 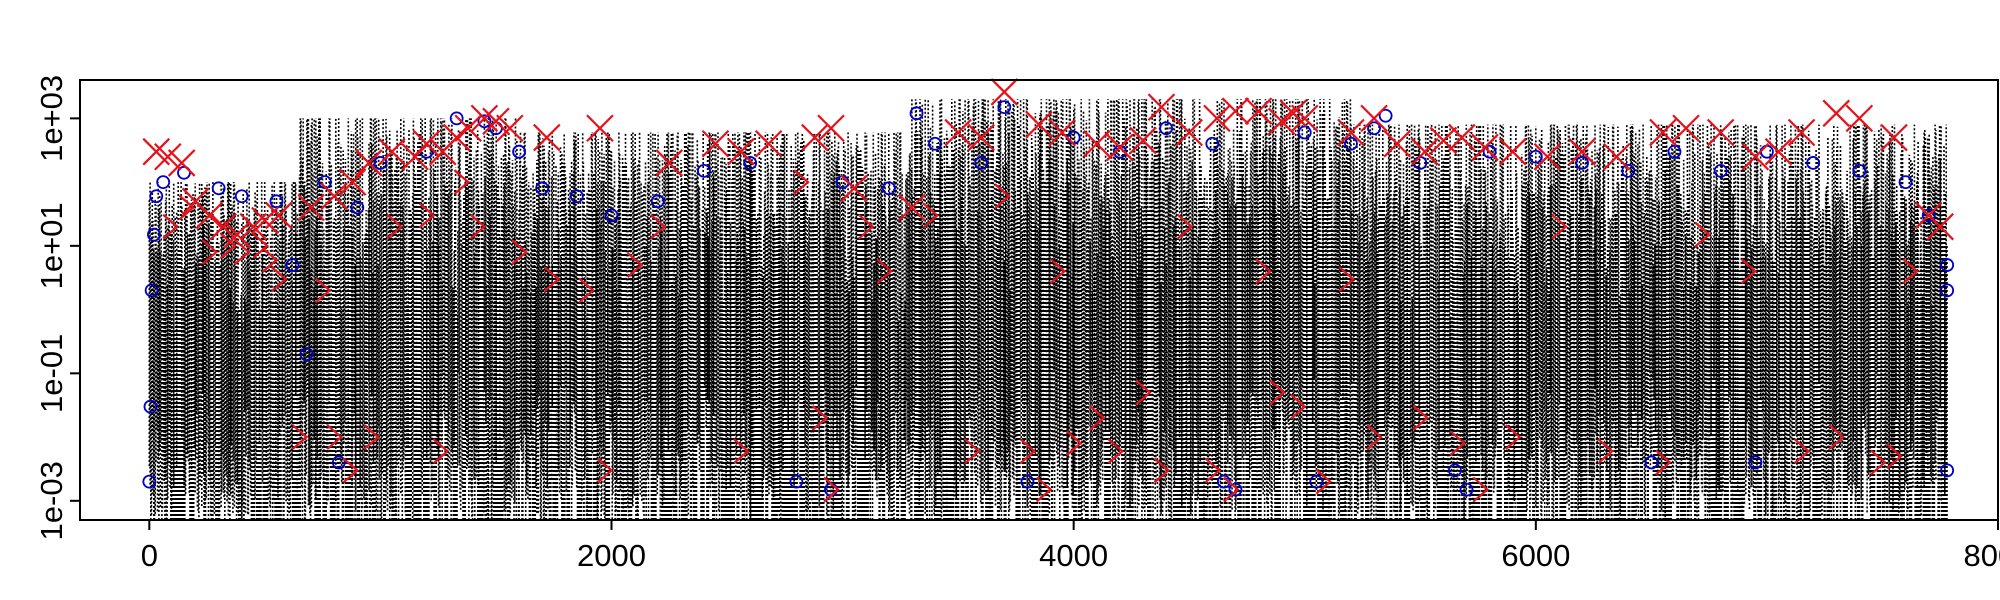 What do you see at coordinates (611, 555) in the screenshot?
I see `x-tick-label: 2000` at bounding box center [611, 555].